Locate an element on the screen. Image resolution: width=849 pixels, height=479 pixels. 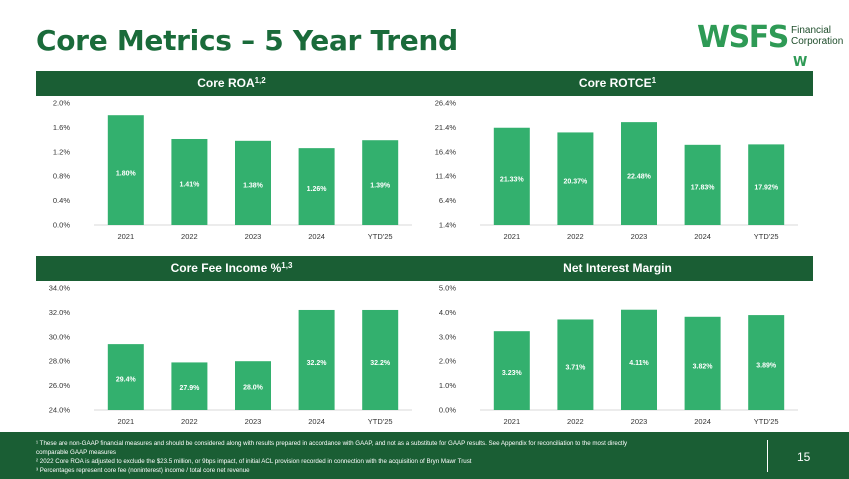
data-label: 21.33% is located at coordinates (512, 179).